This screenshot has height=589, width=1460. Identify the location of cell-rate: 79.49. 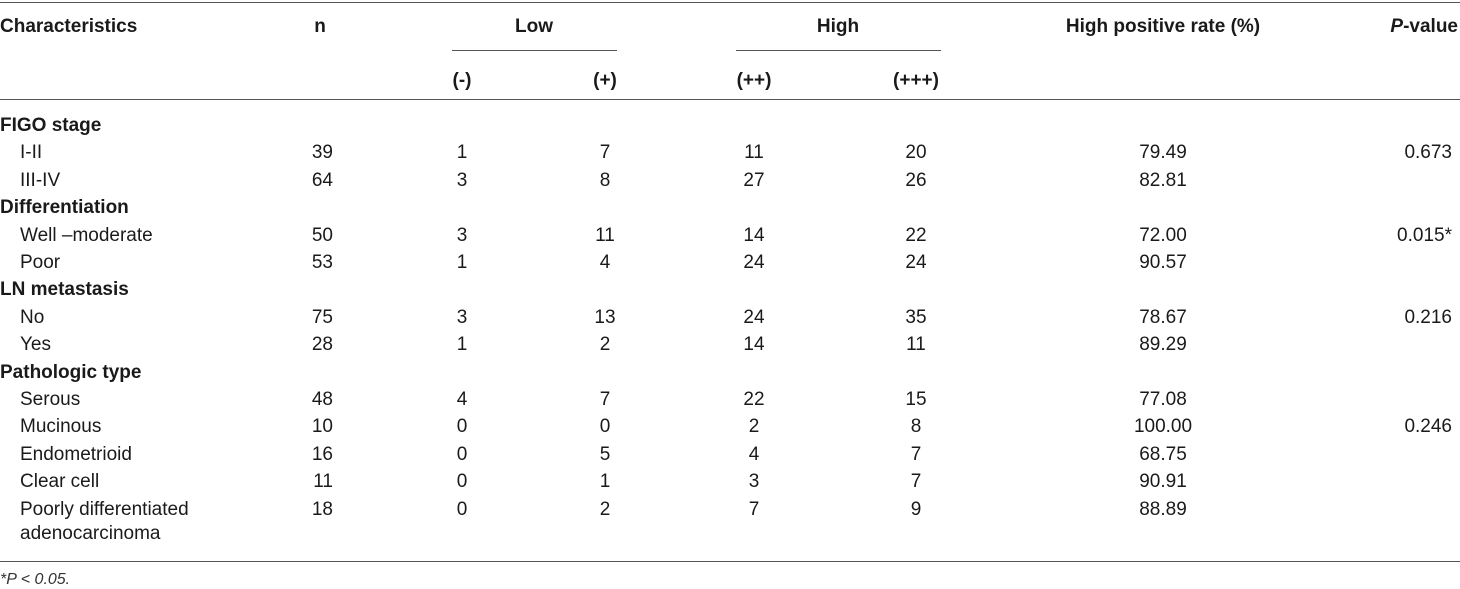
(1163, 153).